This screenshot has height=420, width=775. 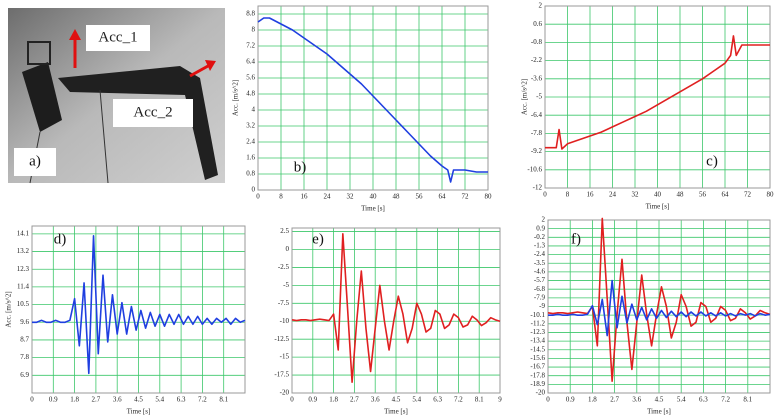 I want to click on y-tick-label: 14.1, so click(x=23, y=233).